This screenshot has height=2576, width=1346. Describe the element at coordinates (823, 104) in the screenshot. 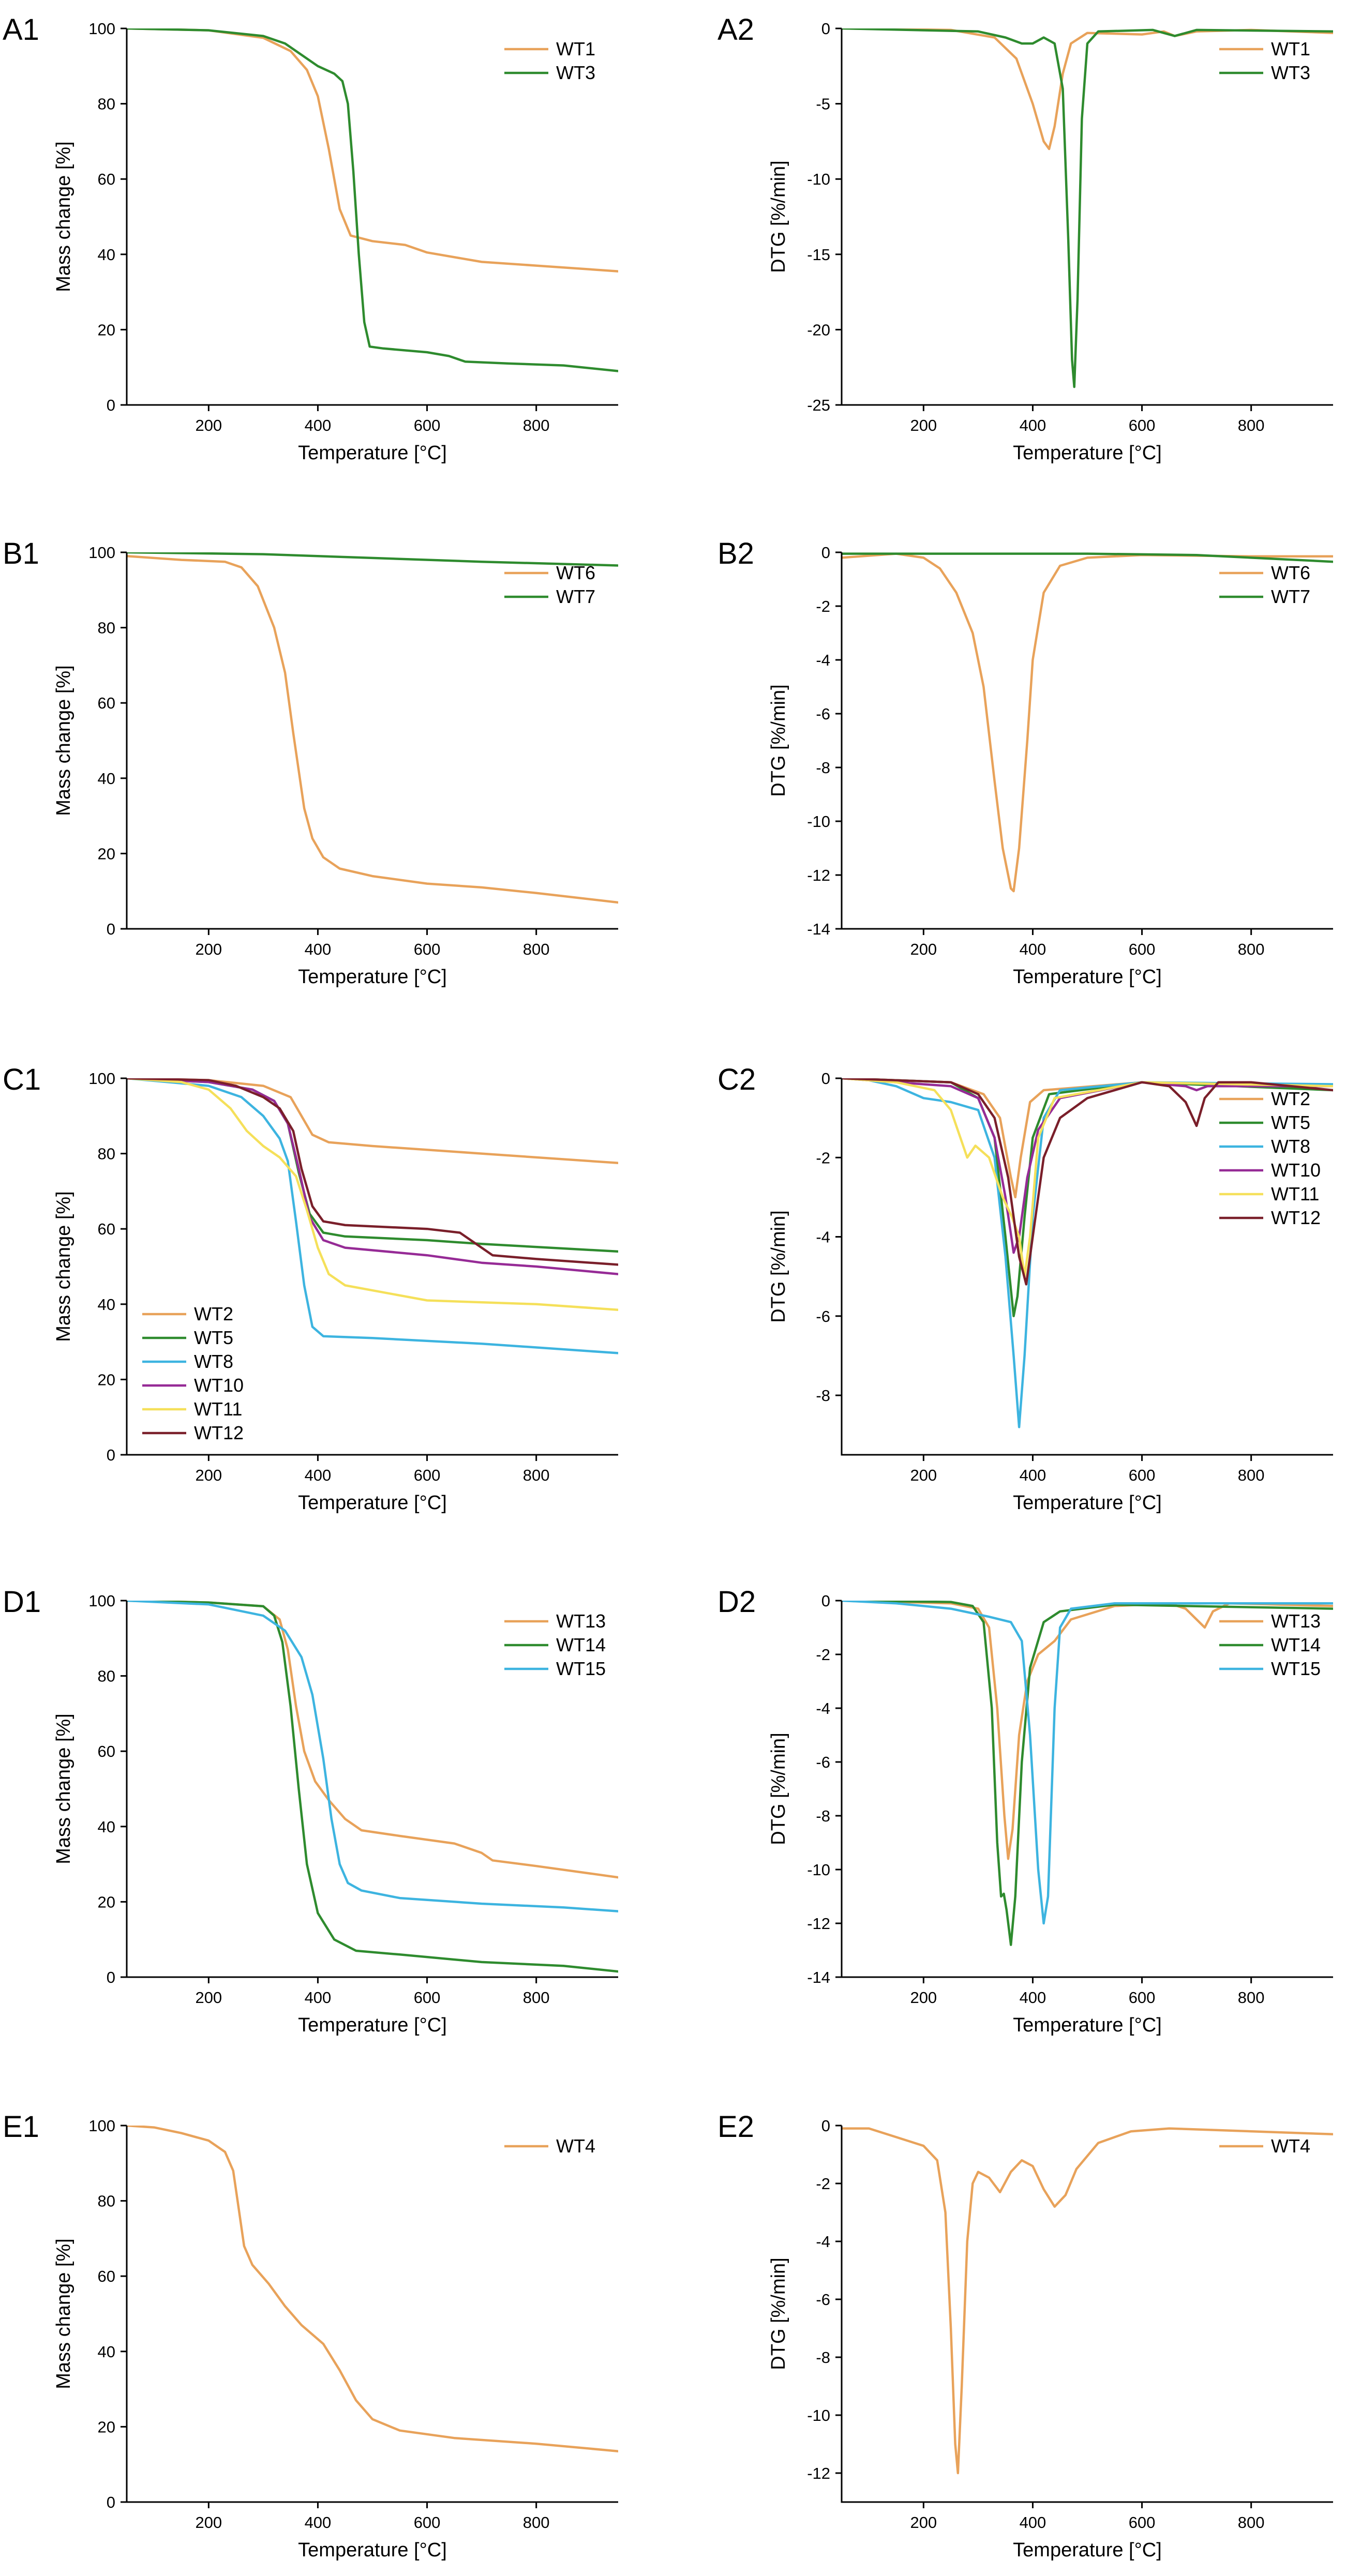

I see `y-tick-label: -5` at that location.